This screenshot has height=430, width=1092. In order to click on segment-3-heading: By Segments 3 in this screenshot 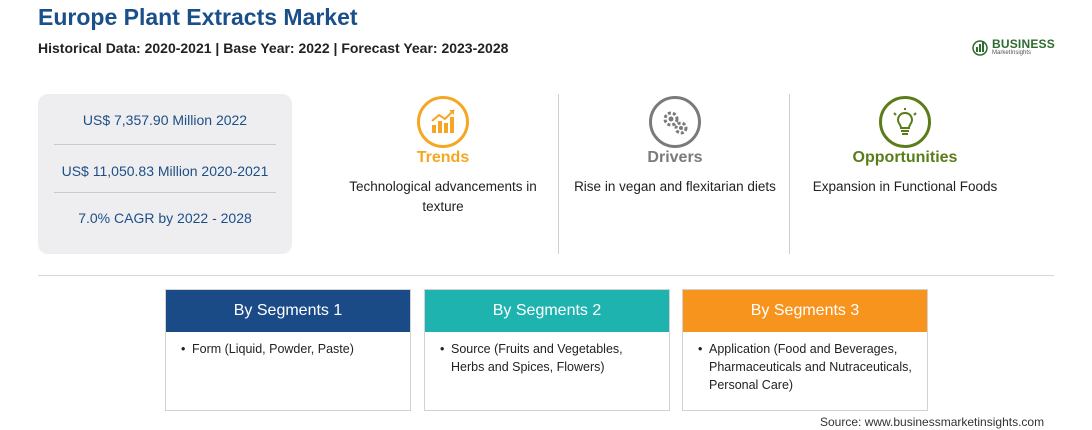, I will do `click(805, 311)`.